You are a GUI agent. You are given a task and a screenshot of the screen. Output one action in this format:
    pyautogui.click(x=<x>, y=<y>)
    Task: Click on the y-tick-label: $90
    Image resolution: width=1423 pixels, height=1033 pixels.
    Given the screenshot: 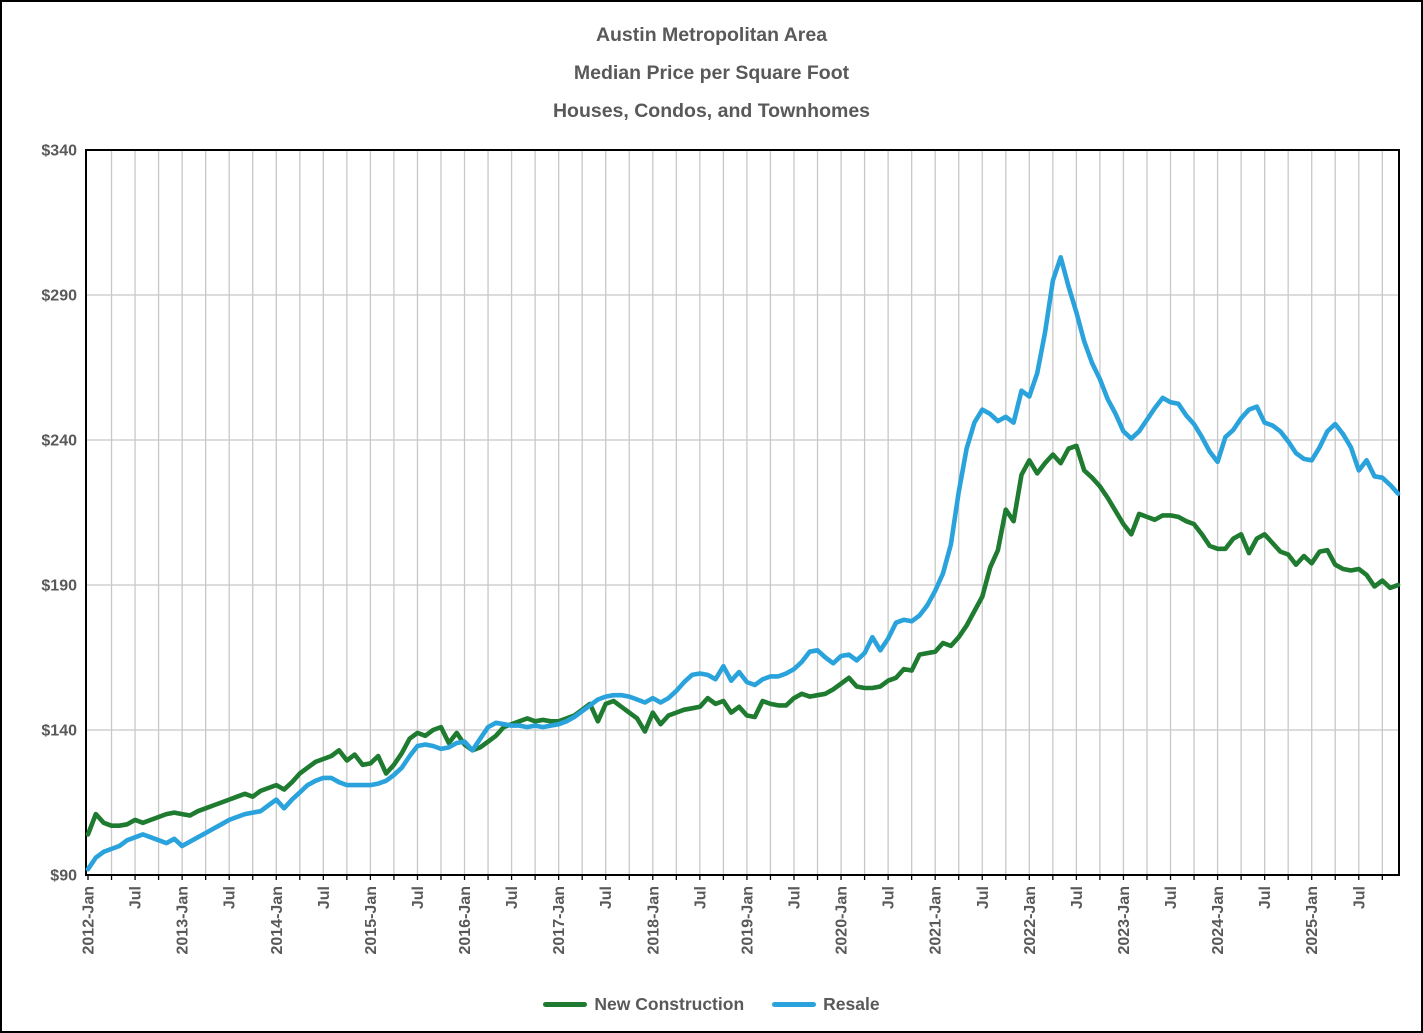 What is the action you would take?
    pyautogui.click(x=63, y=876)
    